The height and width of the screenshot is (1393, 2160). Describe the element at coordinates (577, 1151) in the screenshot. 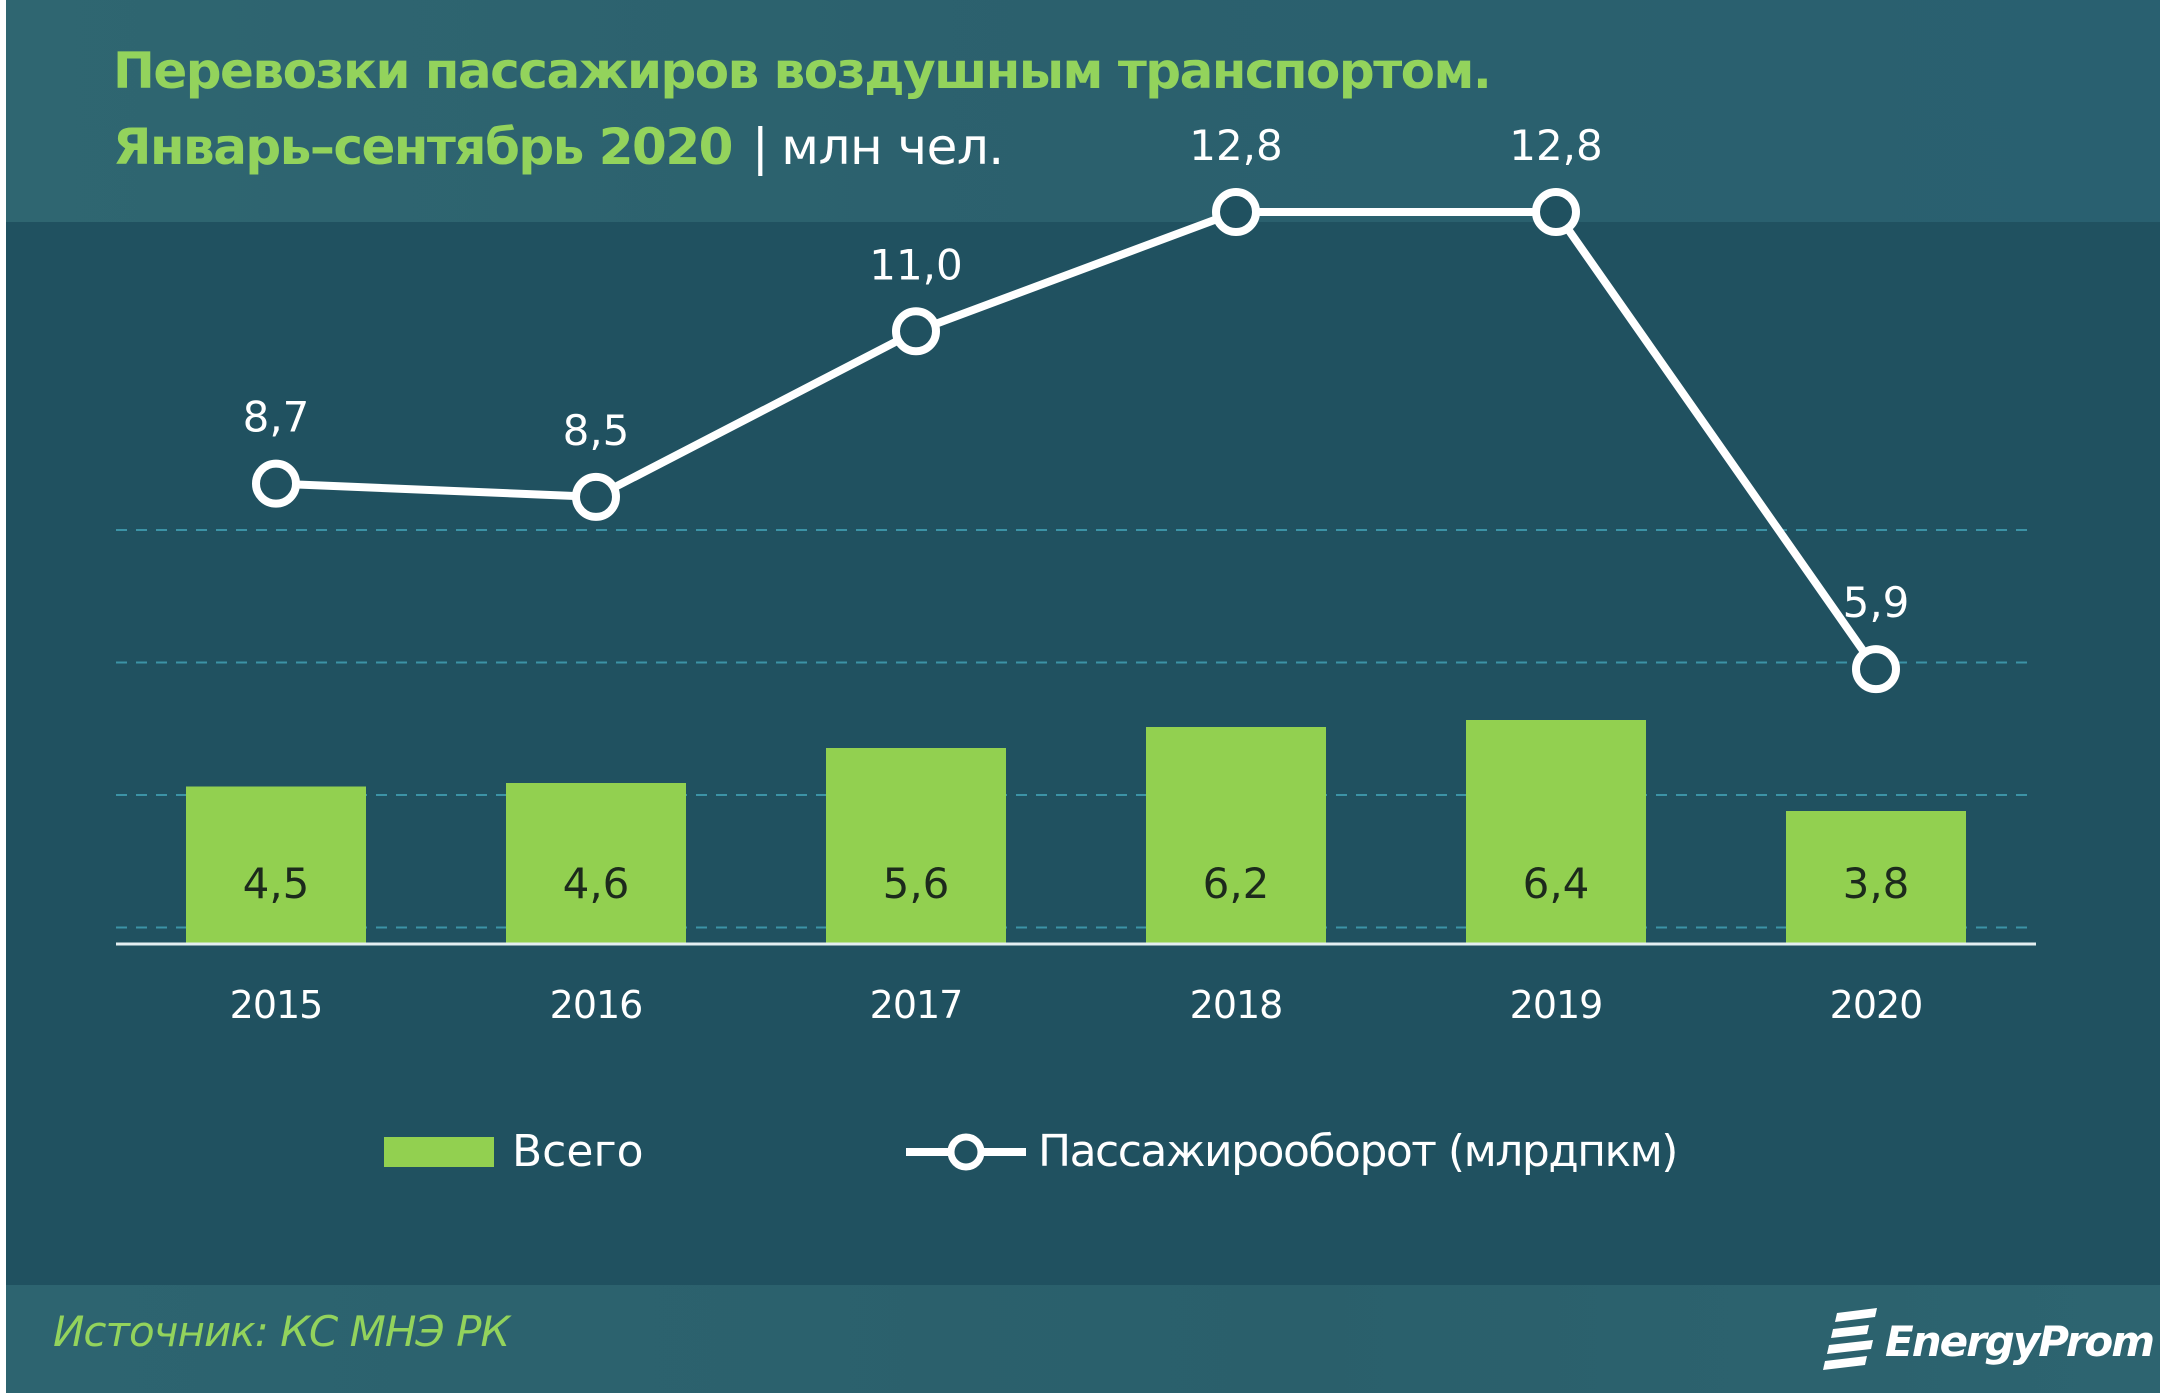

I see `legend-label-bar: Всего` at that location.